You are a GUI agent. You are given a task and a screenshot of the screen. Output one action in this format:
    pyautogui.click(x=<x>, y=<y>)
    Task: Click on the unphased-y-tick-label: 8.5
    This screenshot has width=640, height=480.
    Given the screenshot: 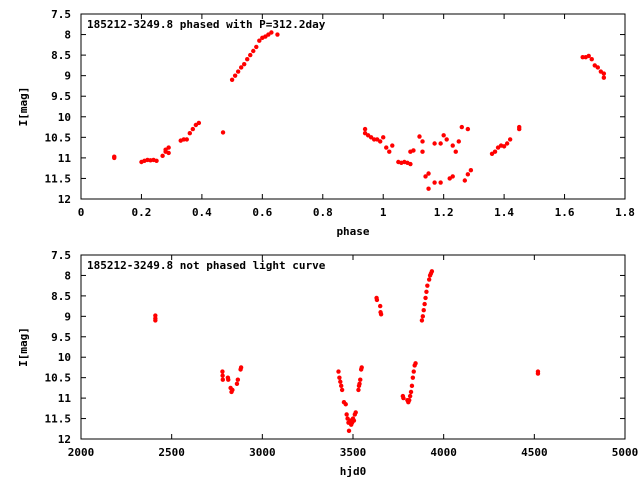 What is the action you would take?
    pyautogui.click(x=61, y=296)
    